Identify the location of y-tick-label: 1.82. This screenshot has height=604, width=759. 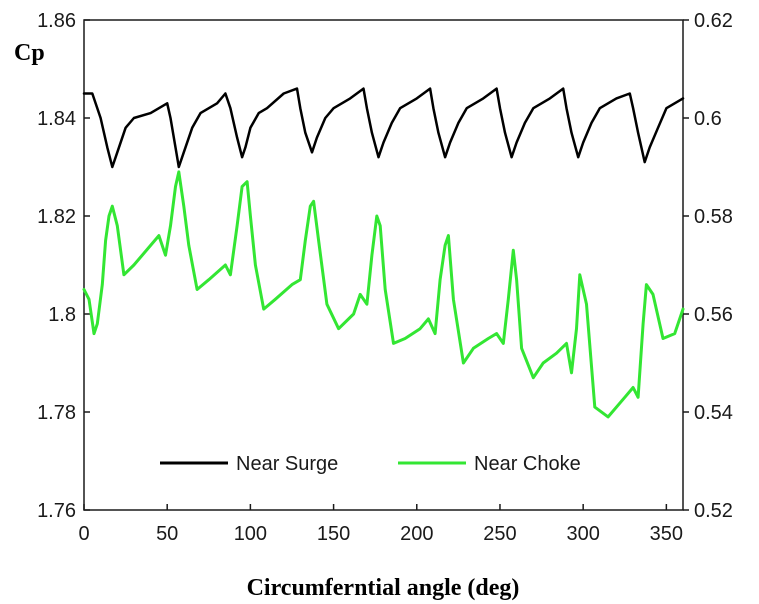
(56, 217).